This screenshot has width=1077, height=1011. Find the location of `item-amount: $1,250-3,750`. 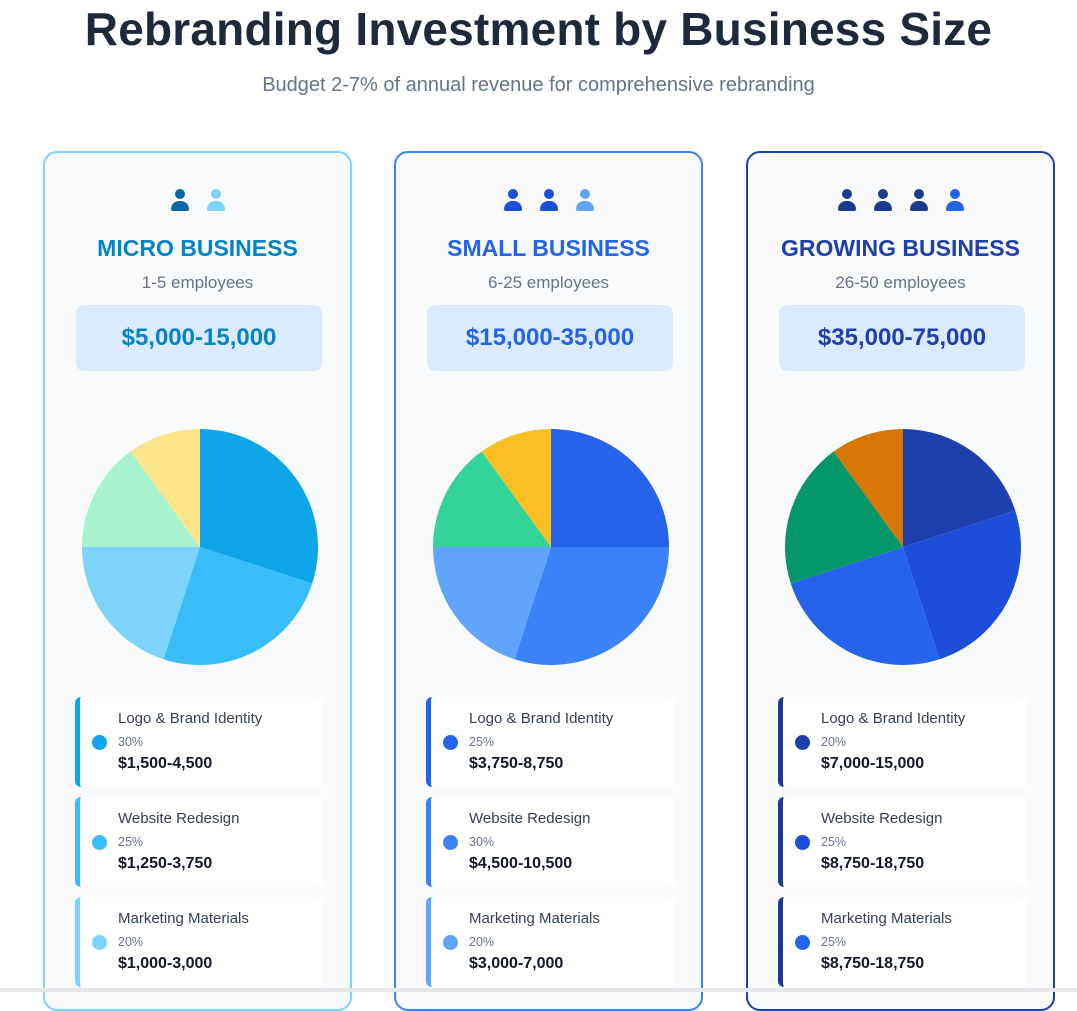

item-amount: $1,250-3,750 is located at coordinates (165, 863).